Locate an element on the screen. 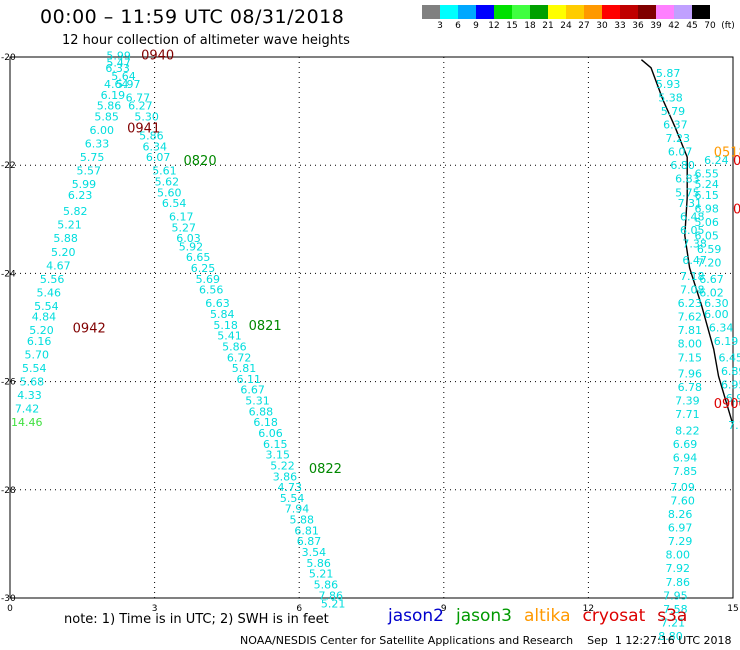 This screenshot has height=650, width=740. wave-height-value: 8.00 is located at coordinates (690, 344).